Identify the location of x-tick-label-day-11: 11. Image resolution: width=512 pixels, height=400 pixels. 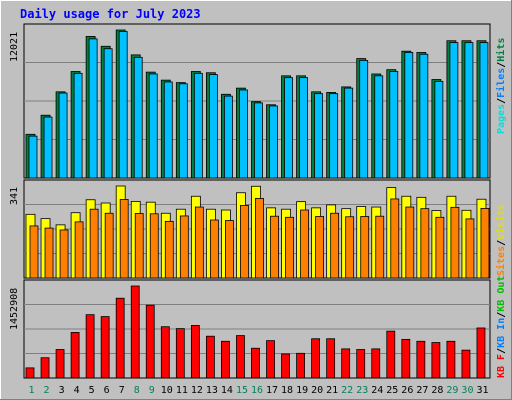
(182, 390).